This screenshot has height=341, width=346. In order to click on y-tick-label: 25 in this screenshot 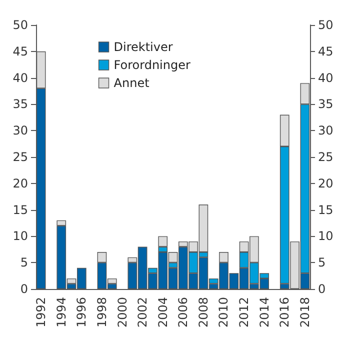, I will do `click(20, 157)`.